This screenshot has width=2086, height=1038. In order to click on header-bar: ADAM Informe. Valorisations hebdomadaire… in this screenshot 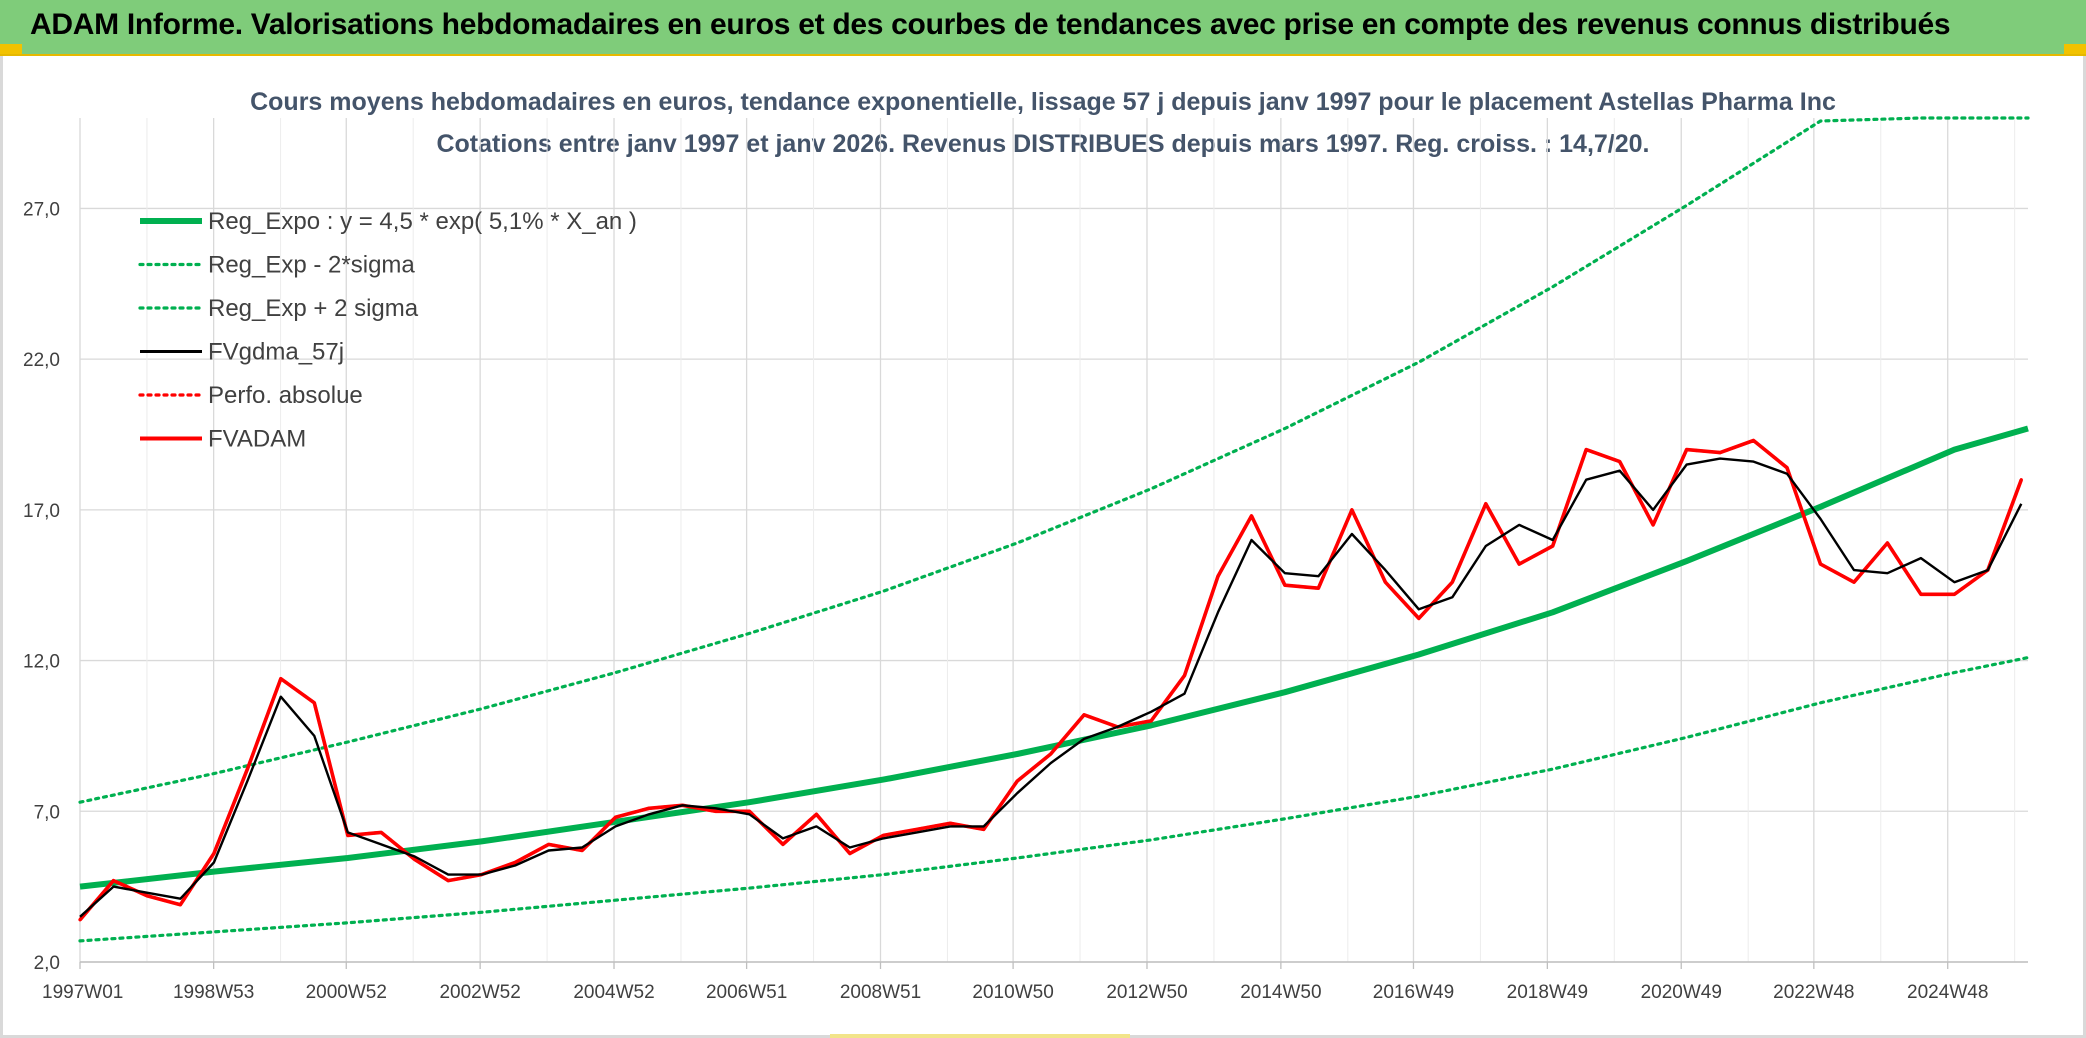, I will do `click(1043, 28)`.